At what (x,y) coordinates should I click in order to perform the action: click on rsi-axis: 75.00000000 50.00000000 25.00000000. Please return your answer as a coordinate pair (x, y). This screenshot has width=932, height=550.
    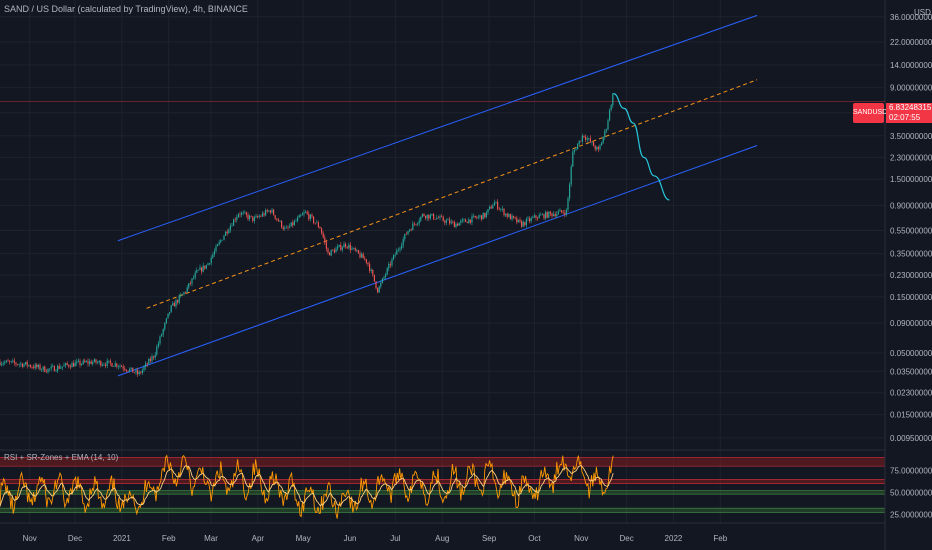
    Looking at the image, I should click on (911, 493).